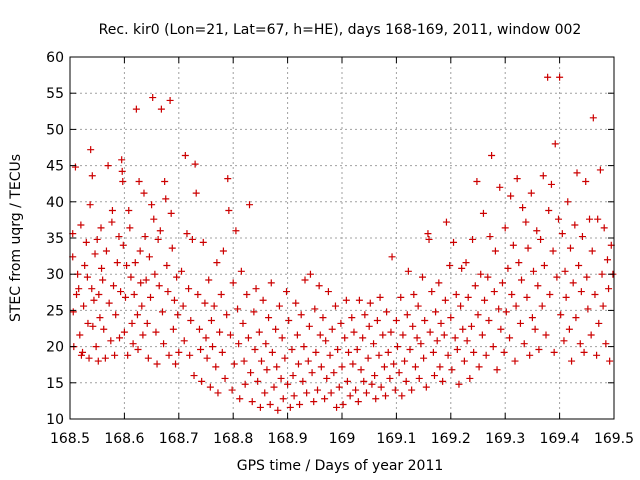  What do you see at coordinates (396, 439) in the screenshot?
I see `x-tick-label: 169.1` at bounding box center [396, 439].